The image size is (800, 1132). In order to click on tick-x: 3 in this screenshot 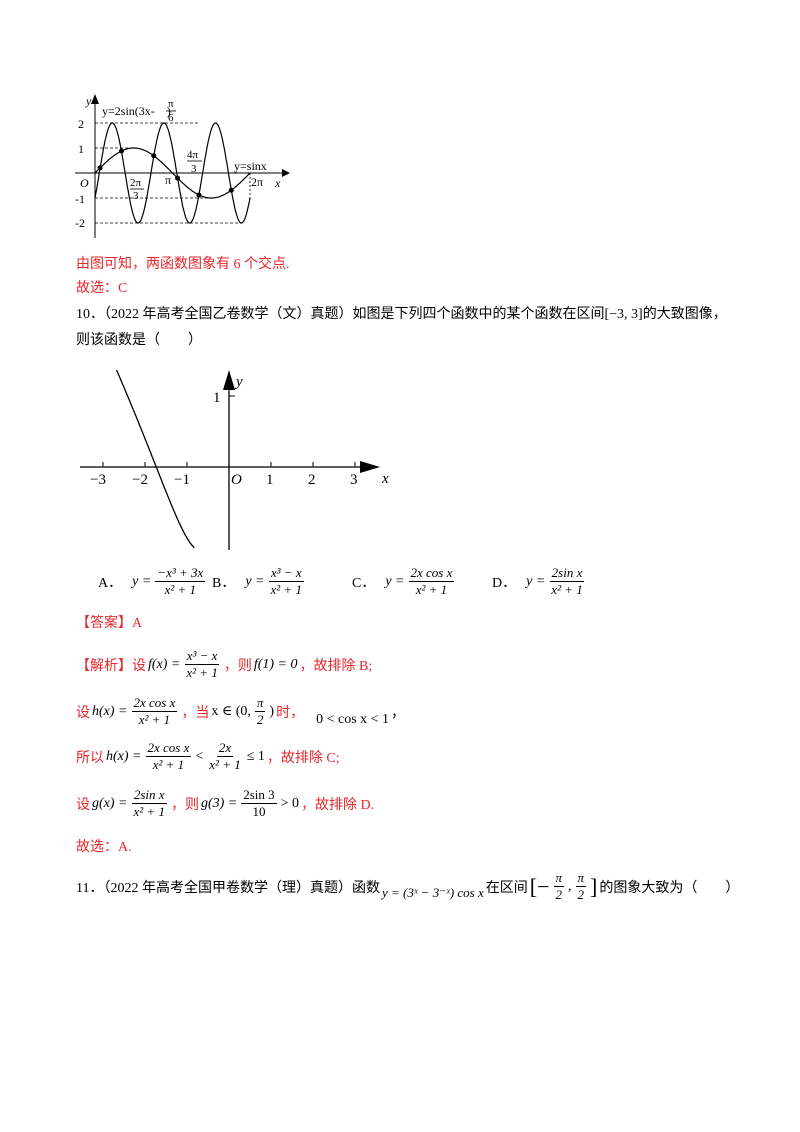, I will do `click(354, 480)`.